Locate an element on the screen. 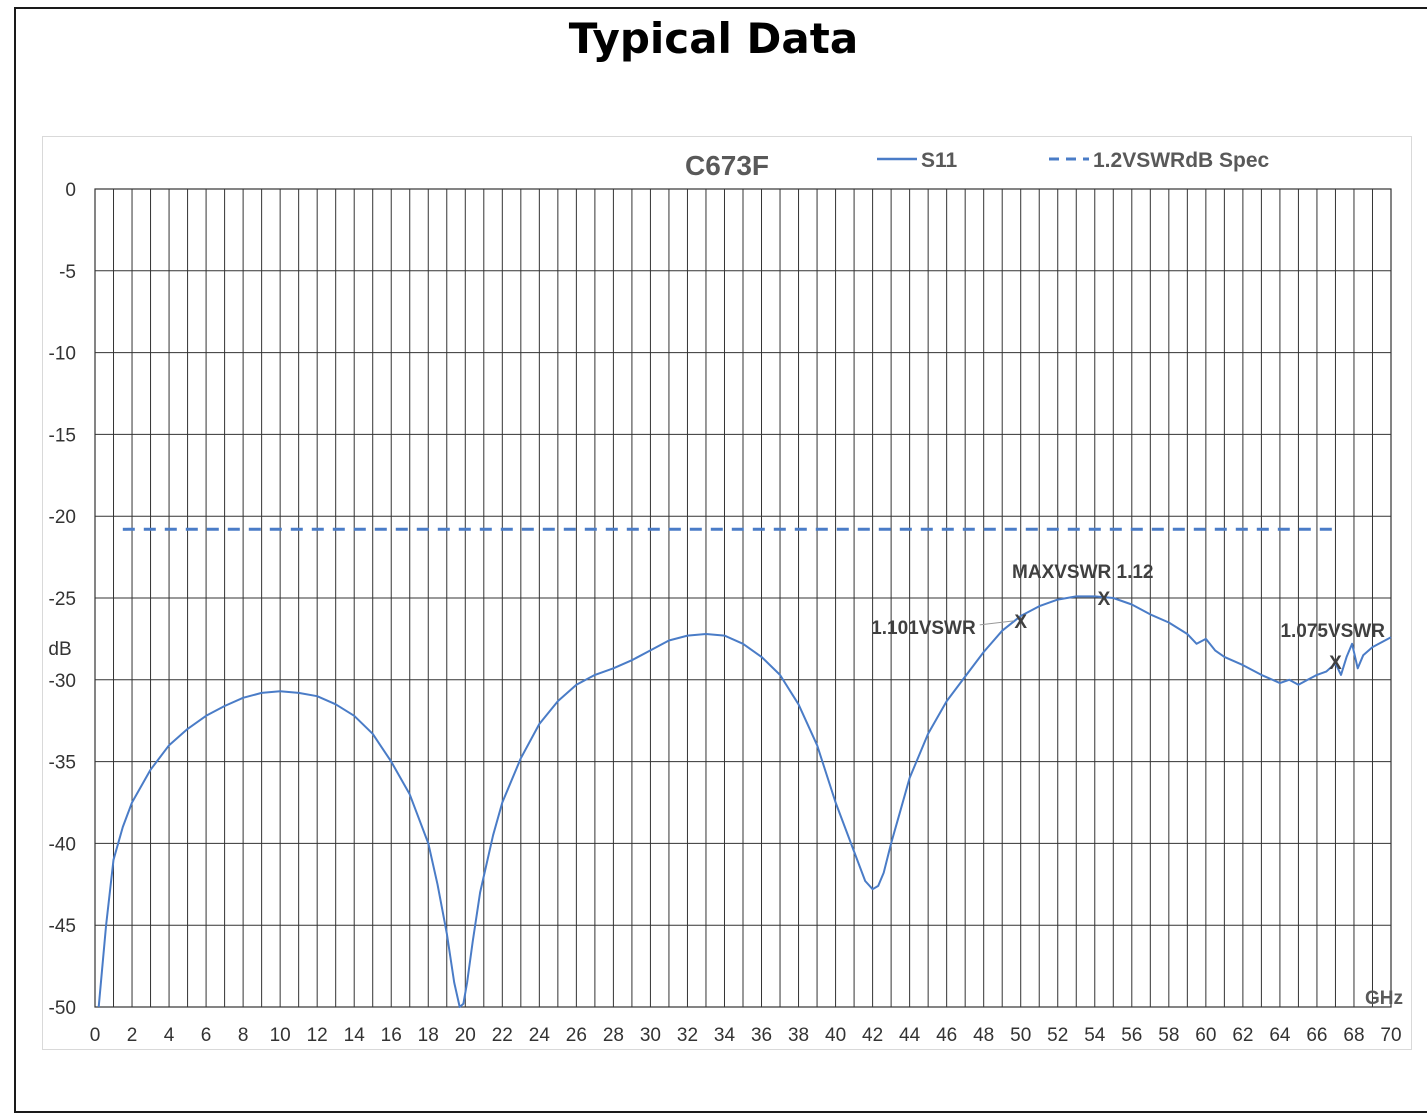  x-tick-label: 66 is located at coordinates (1316, 1035).